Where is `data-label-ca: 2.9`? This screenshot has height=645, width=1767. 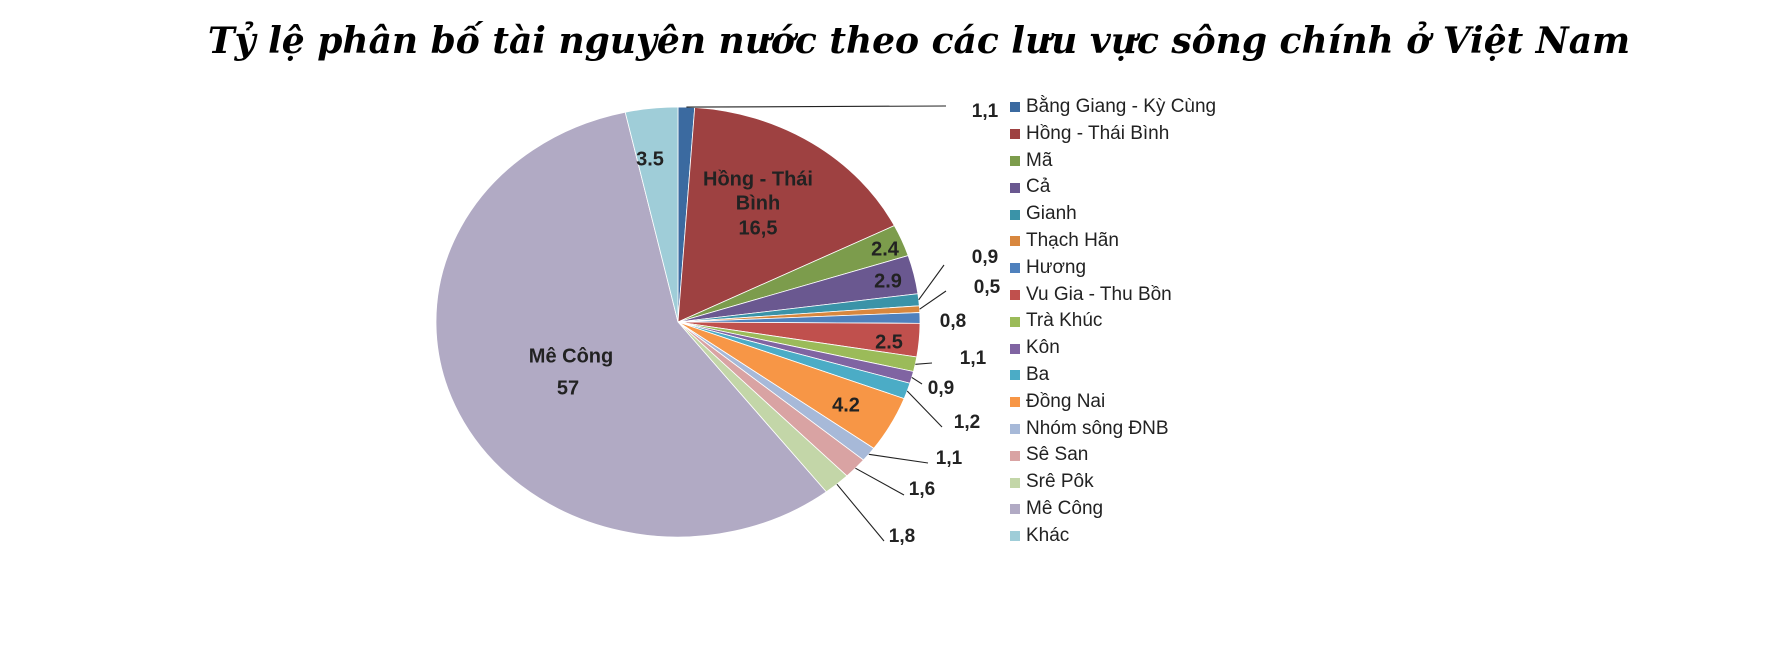 data-label-ca: 2.9 is located at coordinates (888, 281).